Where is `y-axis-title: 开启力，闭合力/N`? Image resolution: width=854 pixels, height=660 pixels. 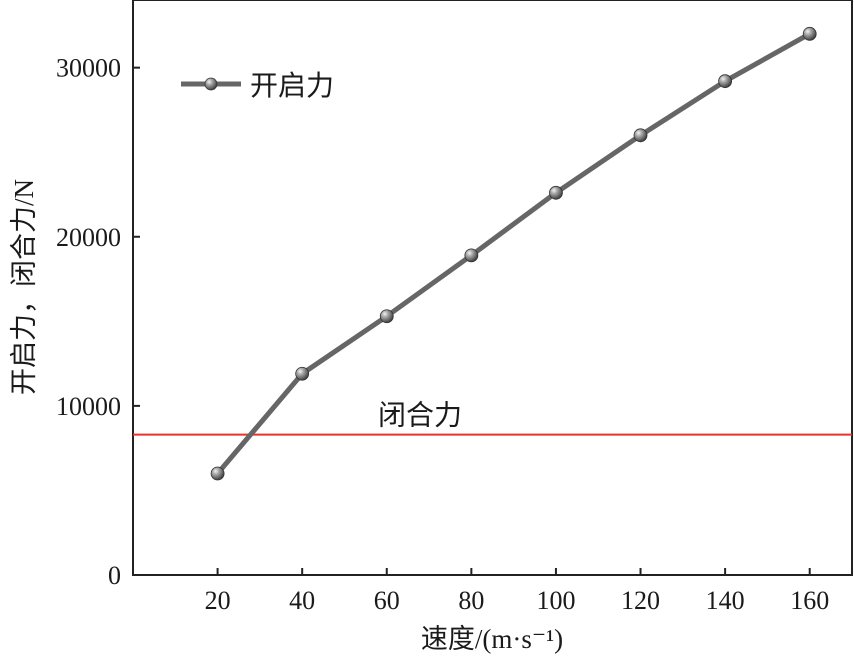
y-axis-title: 开启力，闭合力/N is located at coordinates (24, 287).